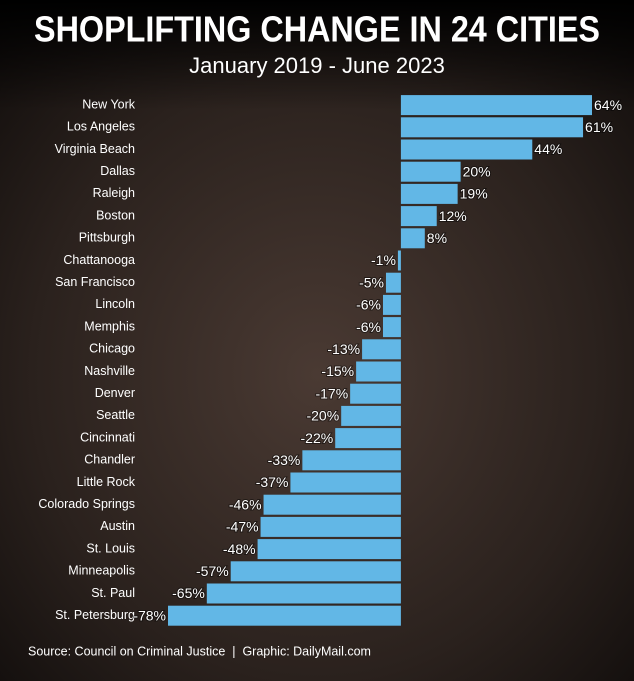 The height and width of the screenshot is (681, 634). I want to click on chart-subtitle: January 2019 - June 2023, so click(317, 65).